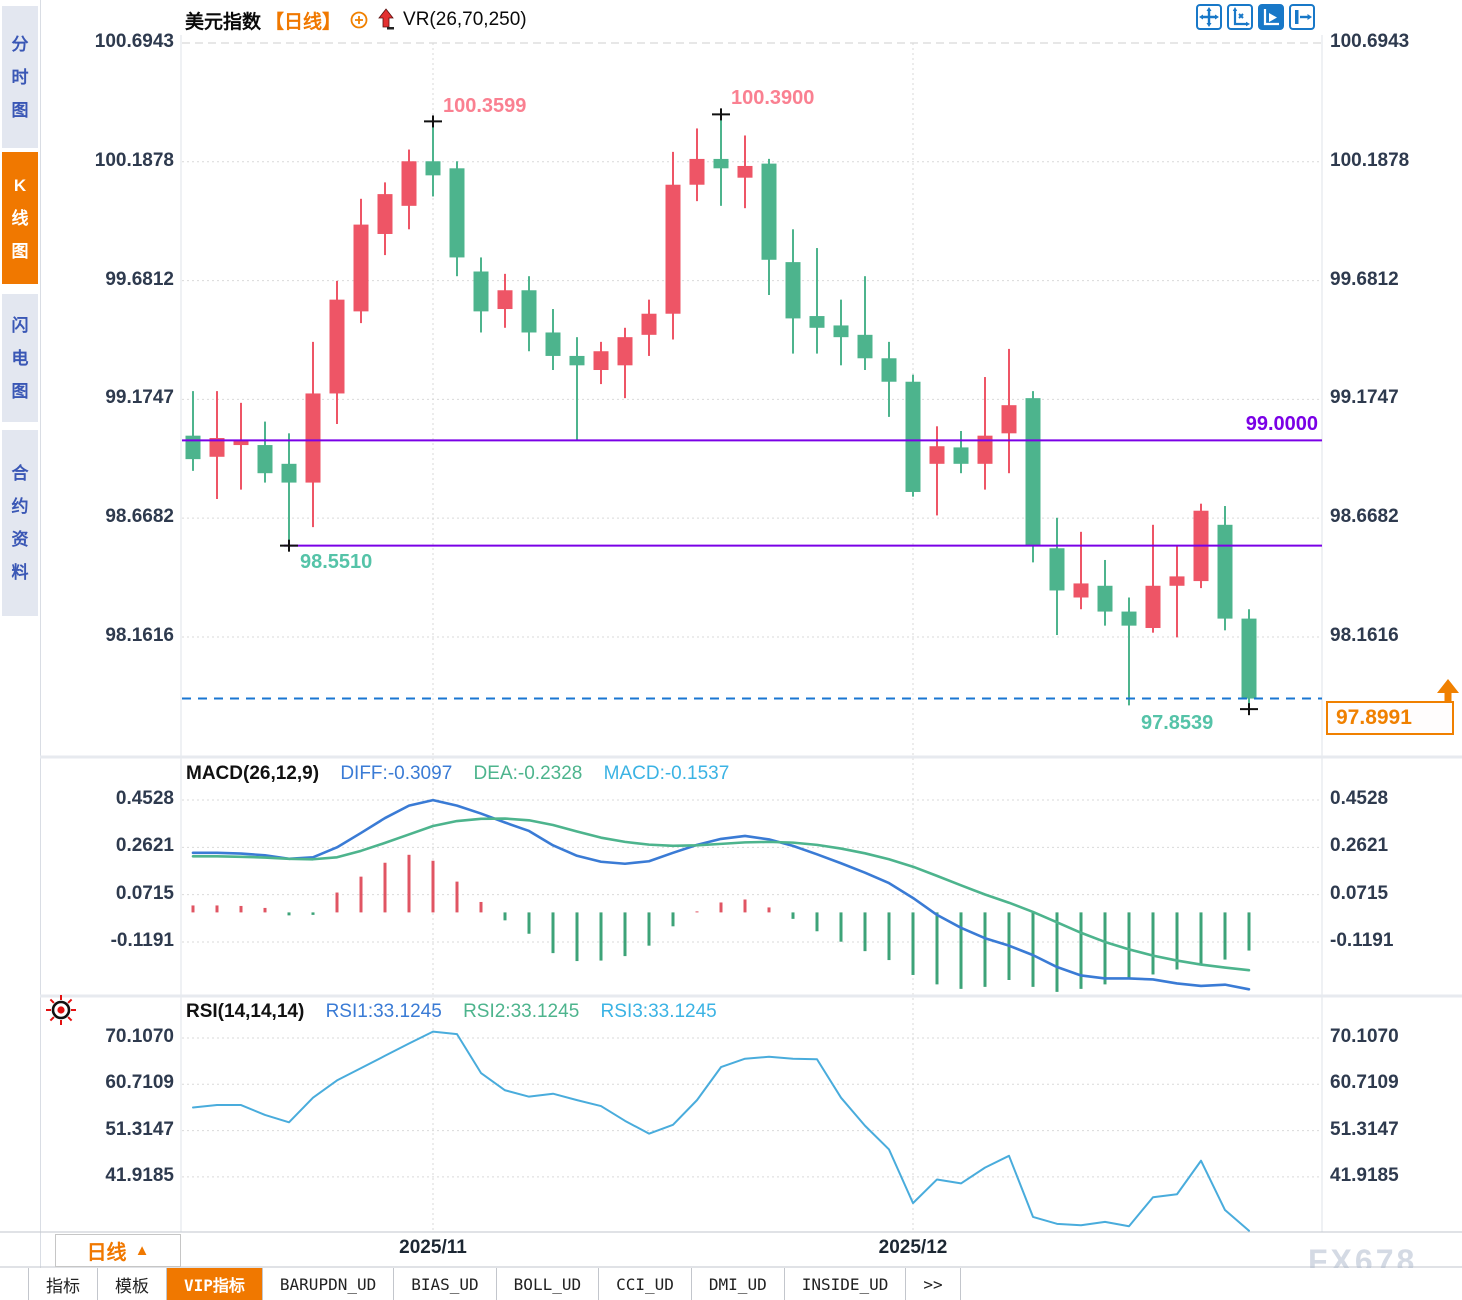  Describe the element at coordinates (215, 1284) in the screenshot. I see `bottom-tab-VIP指标: VIP指标` at that location.